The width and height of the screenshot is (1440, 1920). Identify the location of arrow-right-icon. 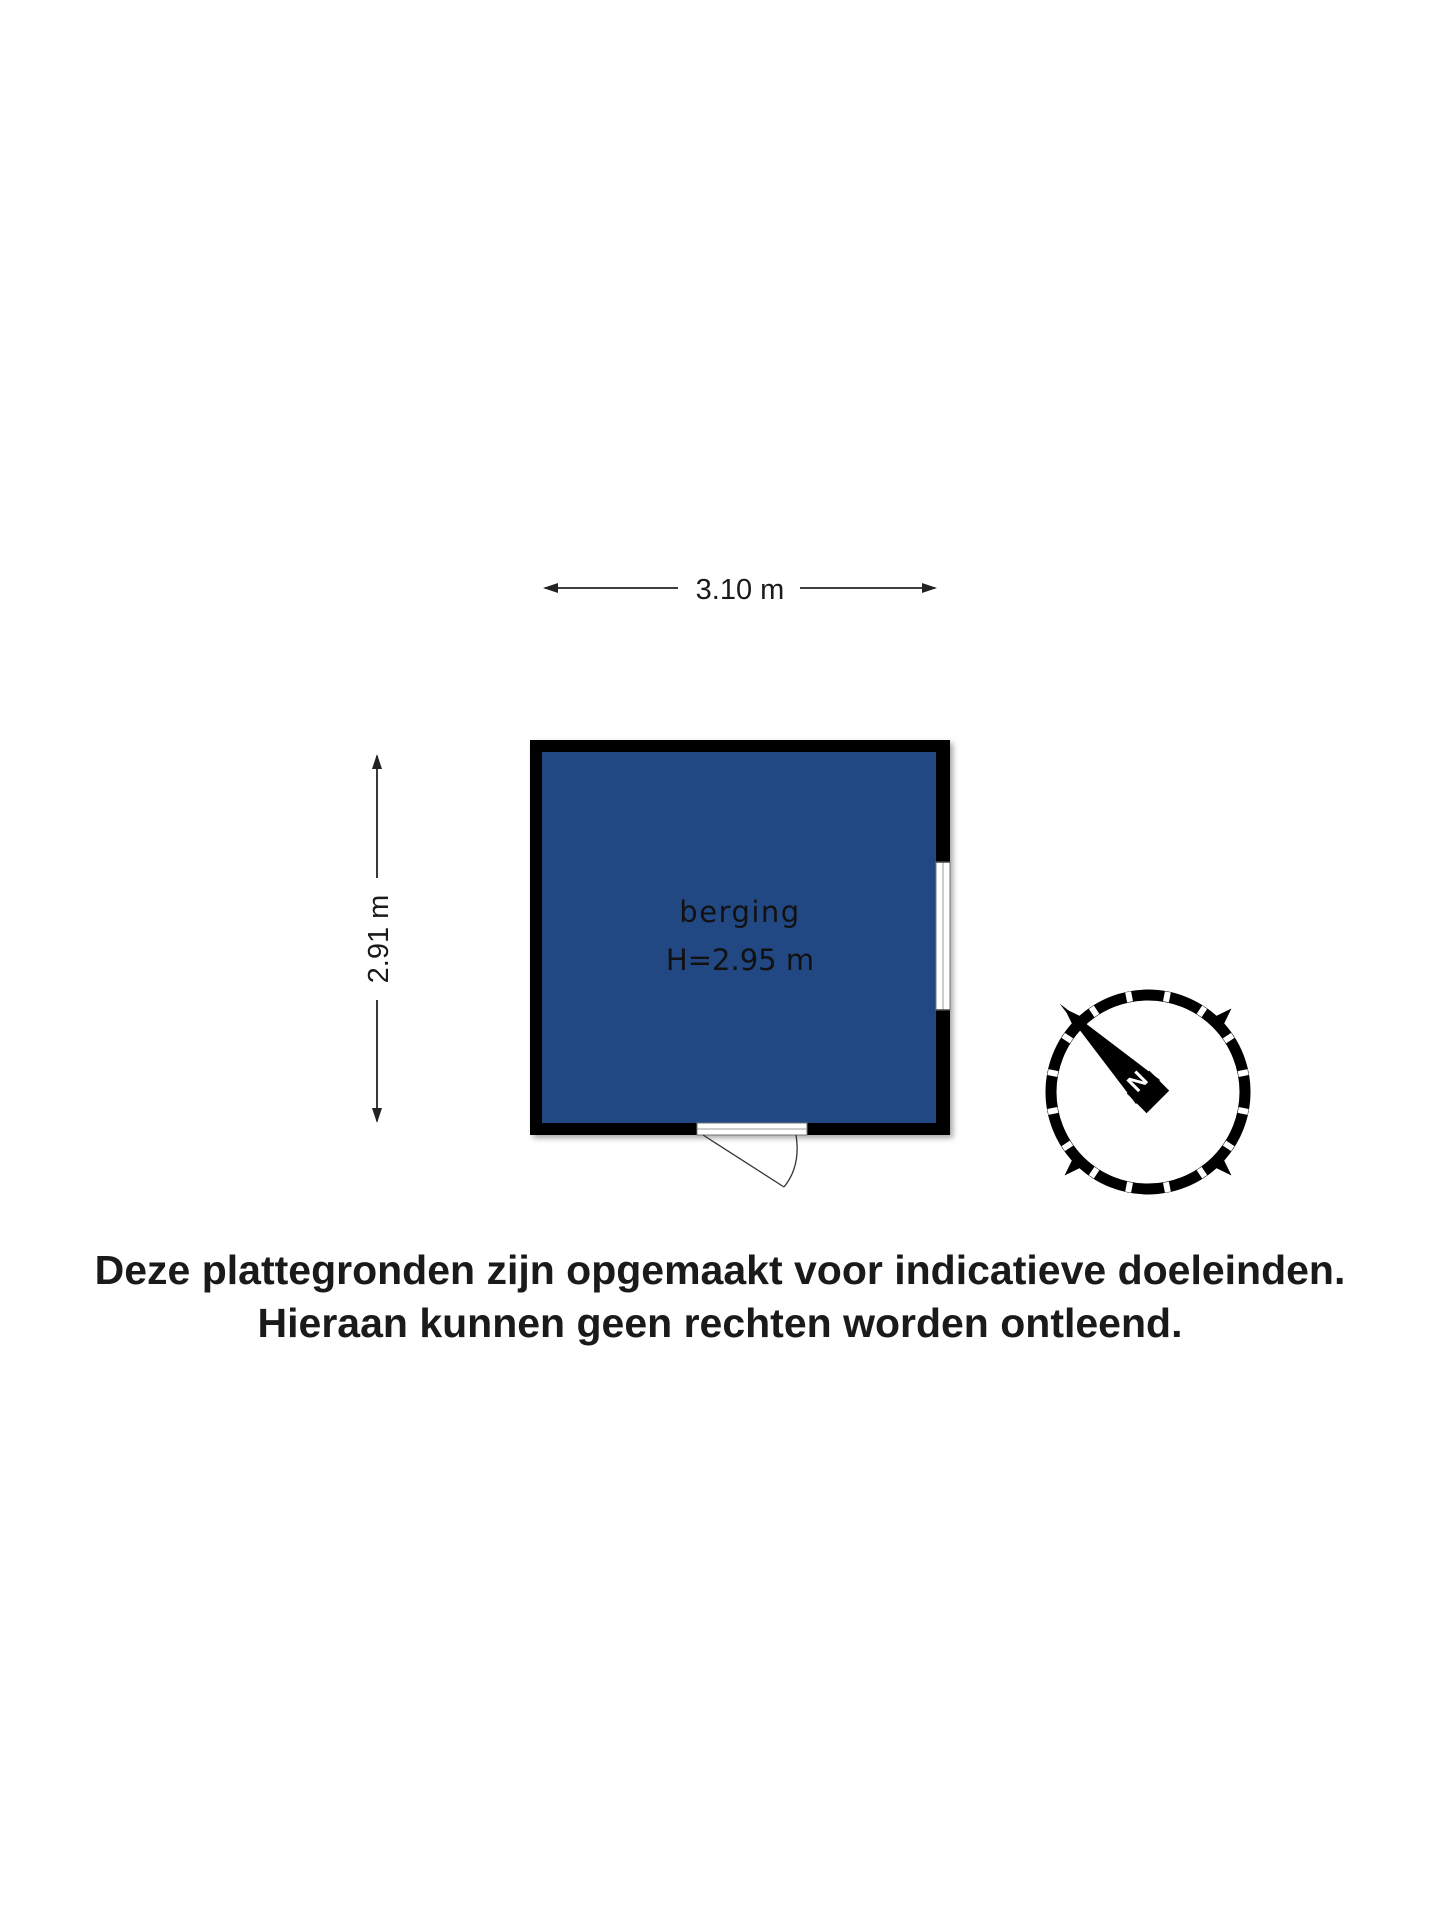
(929, 588).